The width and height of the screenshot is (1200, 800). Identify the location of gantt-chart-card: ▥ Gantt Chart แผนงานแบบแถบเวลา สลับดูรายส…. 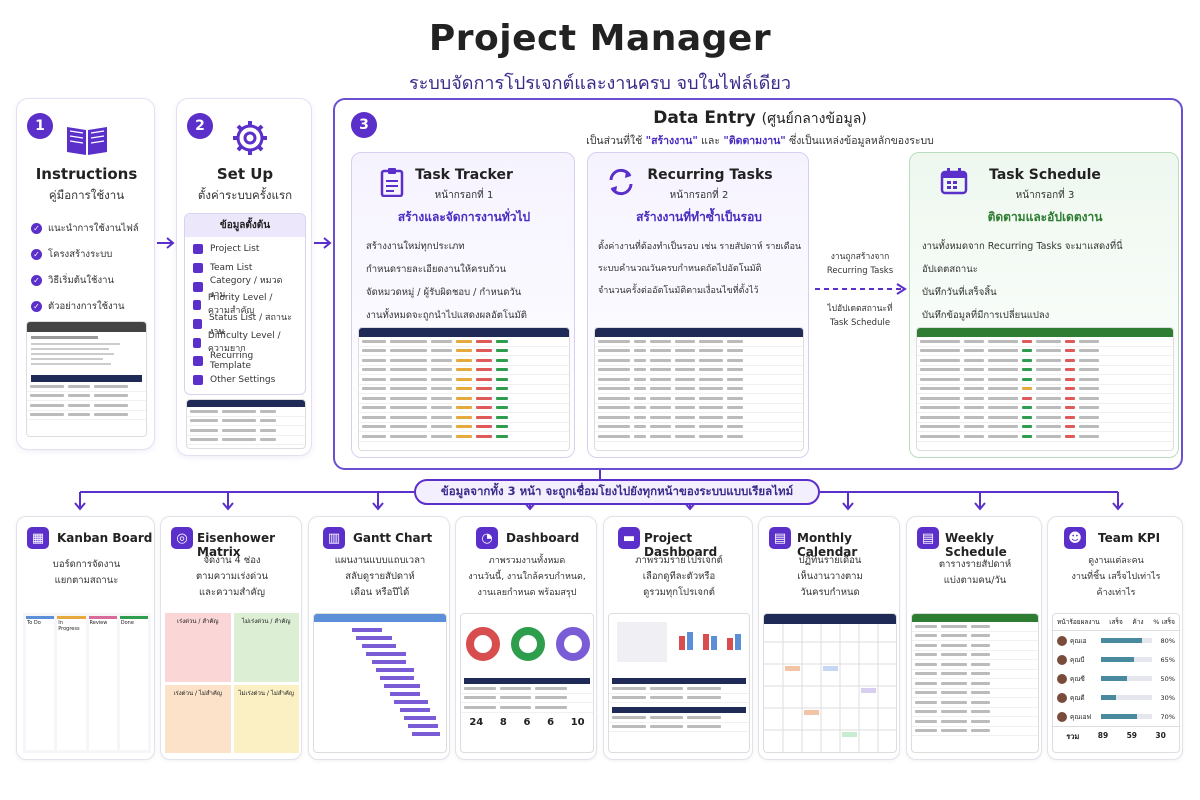
(379, 638).